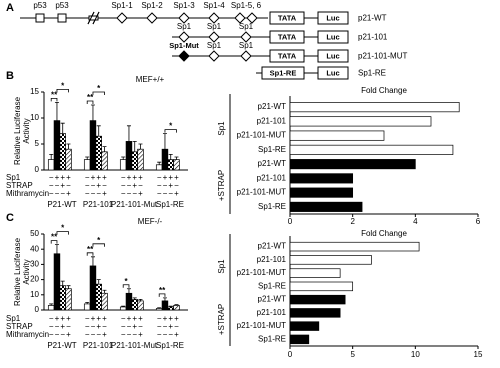 Image resolution: width=500 pixels, height=368 pixels. What do you see at coordinates (61, 204) in the screenshot?
I see `x-tick-label: P21-WT` at bounding box center [61, 204].